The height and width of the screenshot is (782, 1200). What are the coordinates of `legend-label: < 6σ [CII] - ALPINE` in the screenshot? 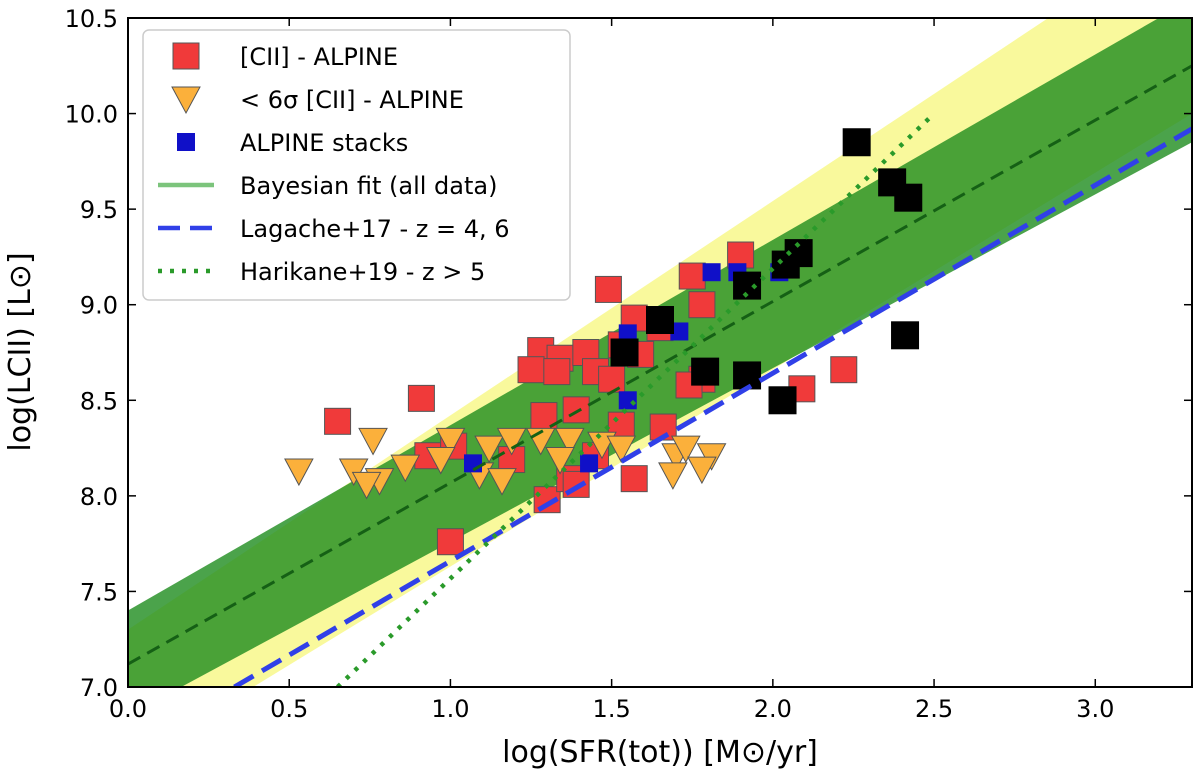 It's located at (352, 100).